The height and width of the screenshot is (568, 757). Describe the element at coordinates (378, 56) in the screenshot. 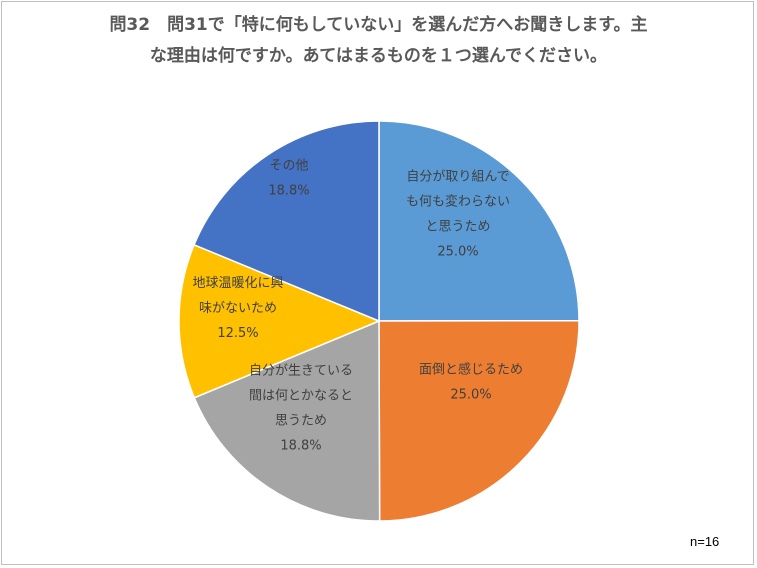

I see `chart-title-line-2: な理由は何ですか。あてはまるものを１つ選んでください。` at that location.